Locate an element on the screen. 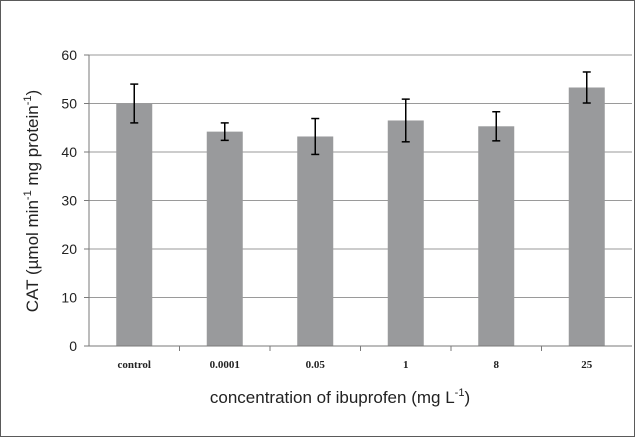 Image resolution: width=635 pixels, height=438 pixels. y-tick-label: 30 is located at coordinates (69, 201).